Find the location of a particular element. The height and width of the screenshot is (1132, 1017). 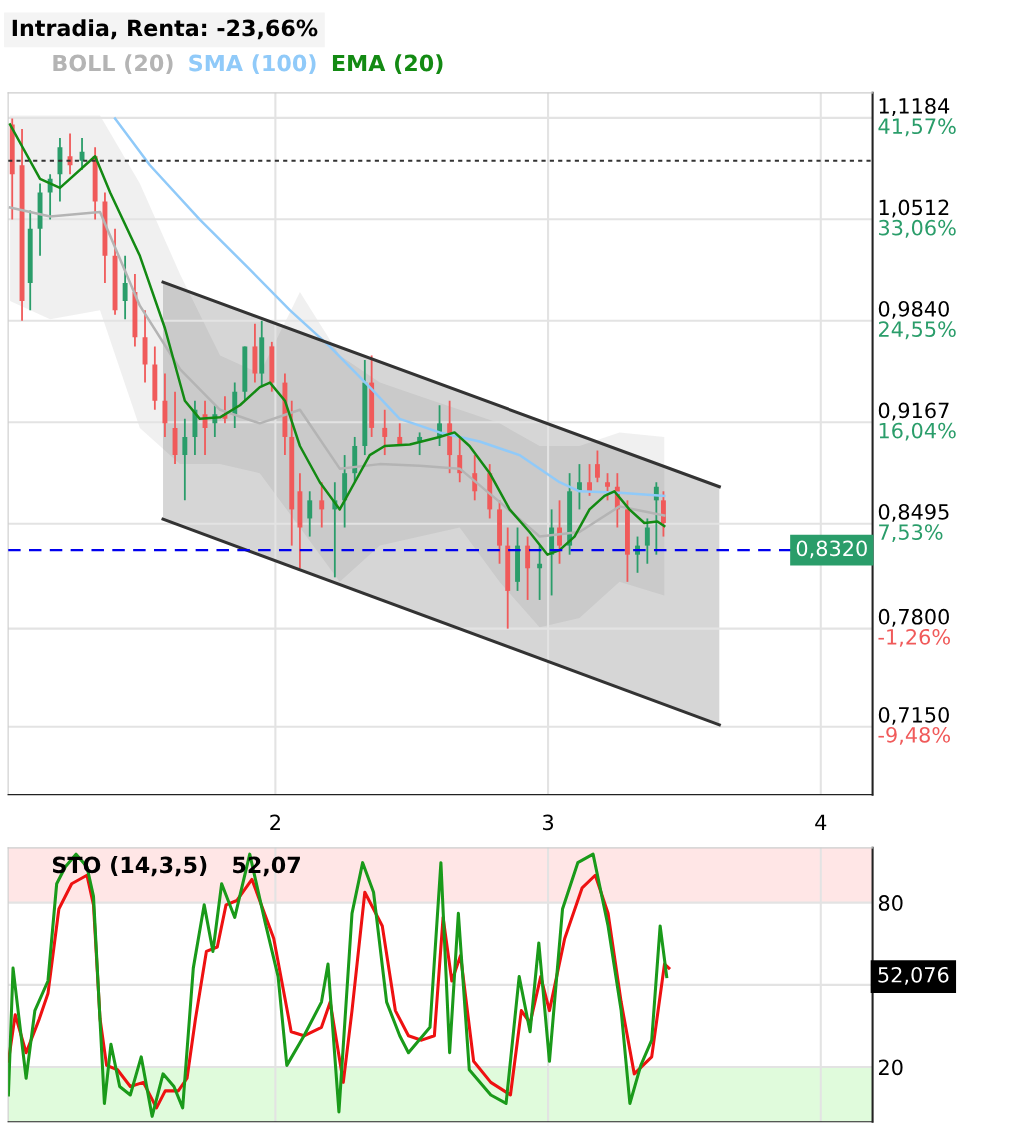

y2-tick-label: 16,04% is located at coordinates (917, 431).